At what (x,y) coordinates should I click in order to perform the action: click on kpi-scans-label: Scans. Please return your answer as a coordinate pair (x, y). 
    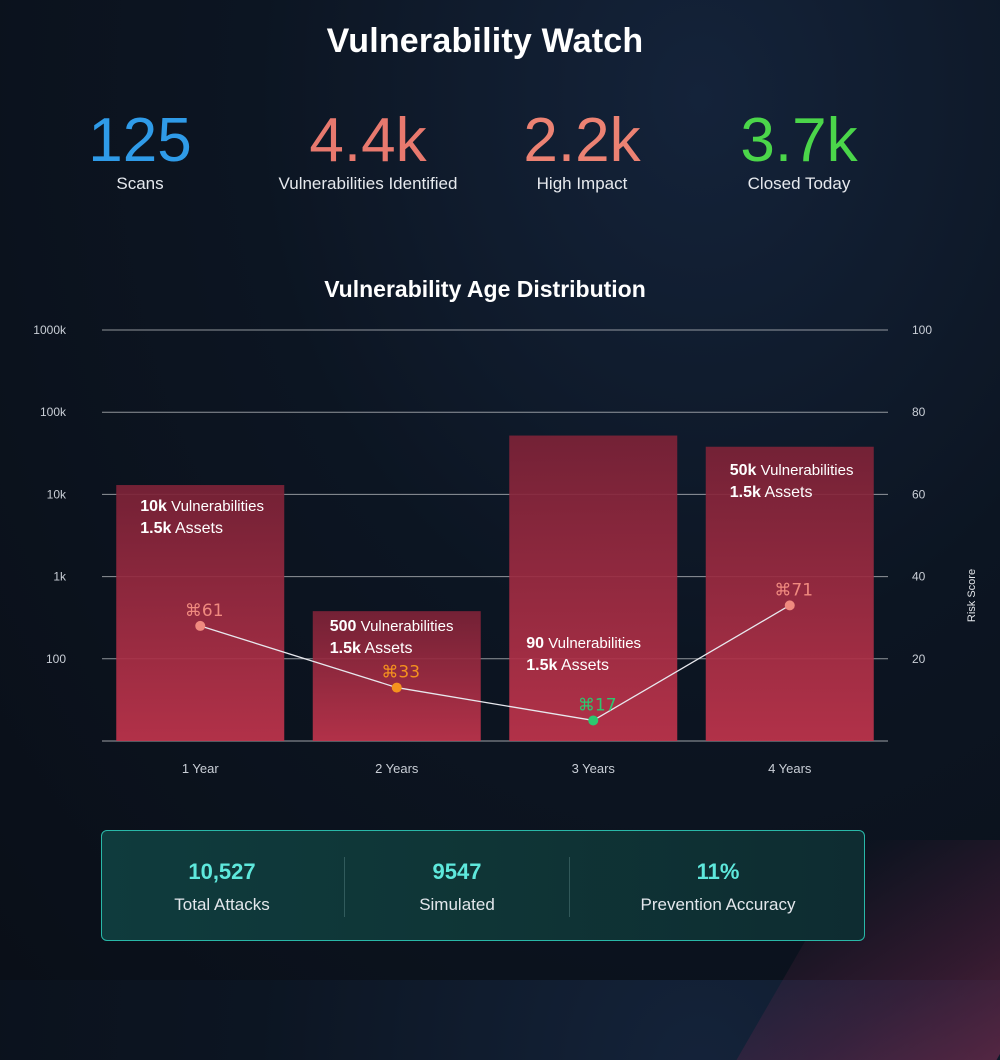
    Looking at the image, I should click on (140, 183).